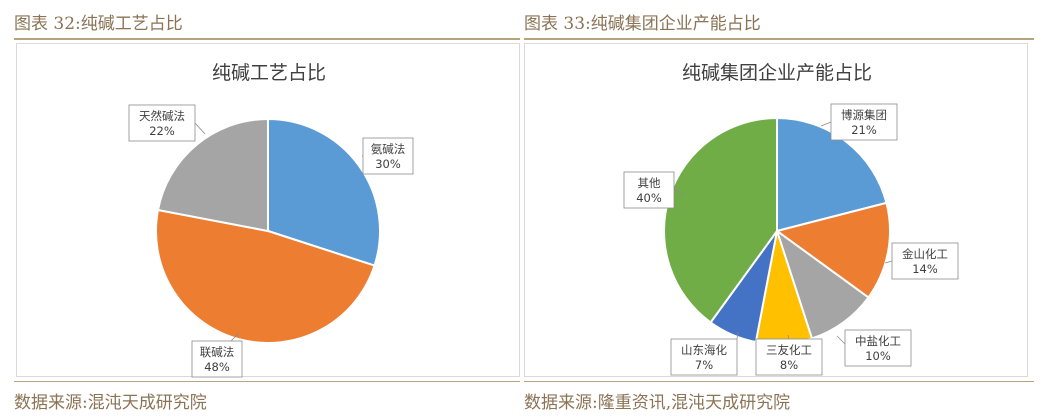 The width and height of the screenshot is (1048, 418). What do you see at coordinates (878, 341) in the screenshot?
I see `data-label-category: 中盐化工` at bounding box center [878, 341].